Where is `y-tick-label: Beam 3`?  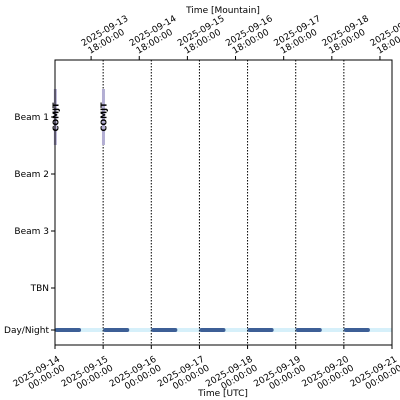 y-tick-label: Beam 3 is located at coordinates (31, 232).